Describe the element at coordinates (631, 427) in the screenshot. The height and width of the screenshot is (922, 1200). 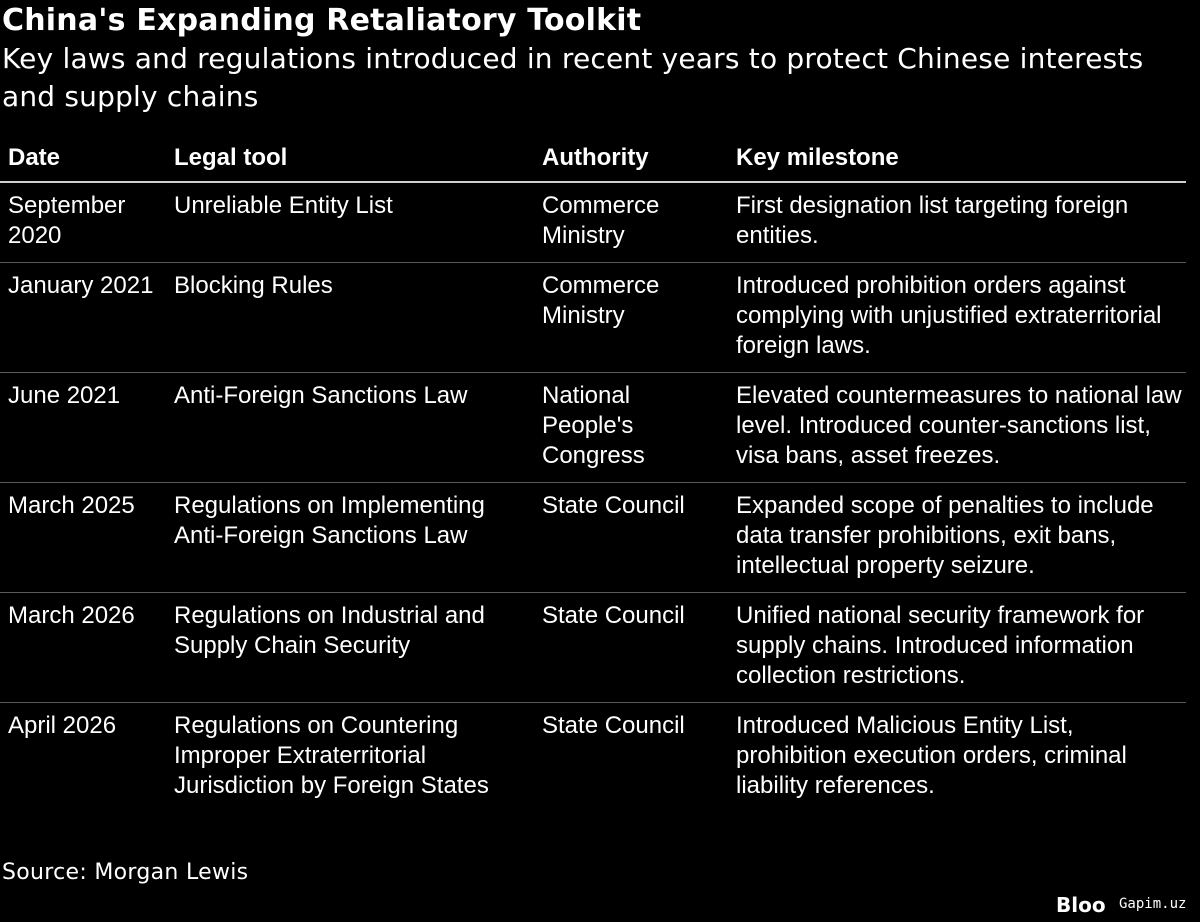
I see `cell-authority: National People's Congress` at that location.